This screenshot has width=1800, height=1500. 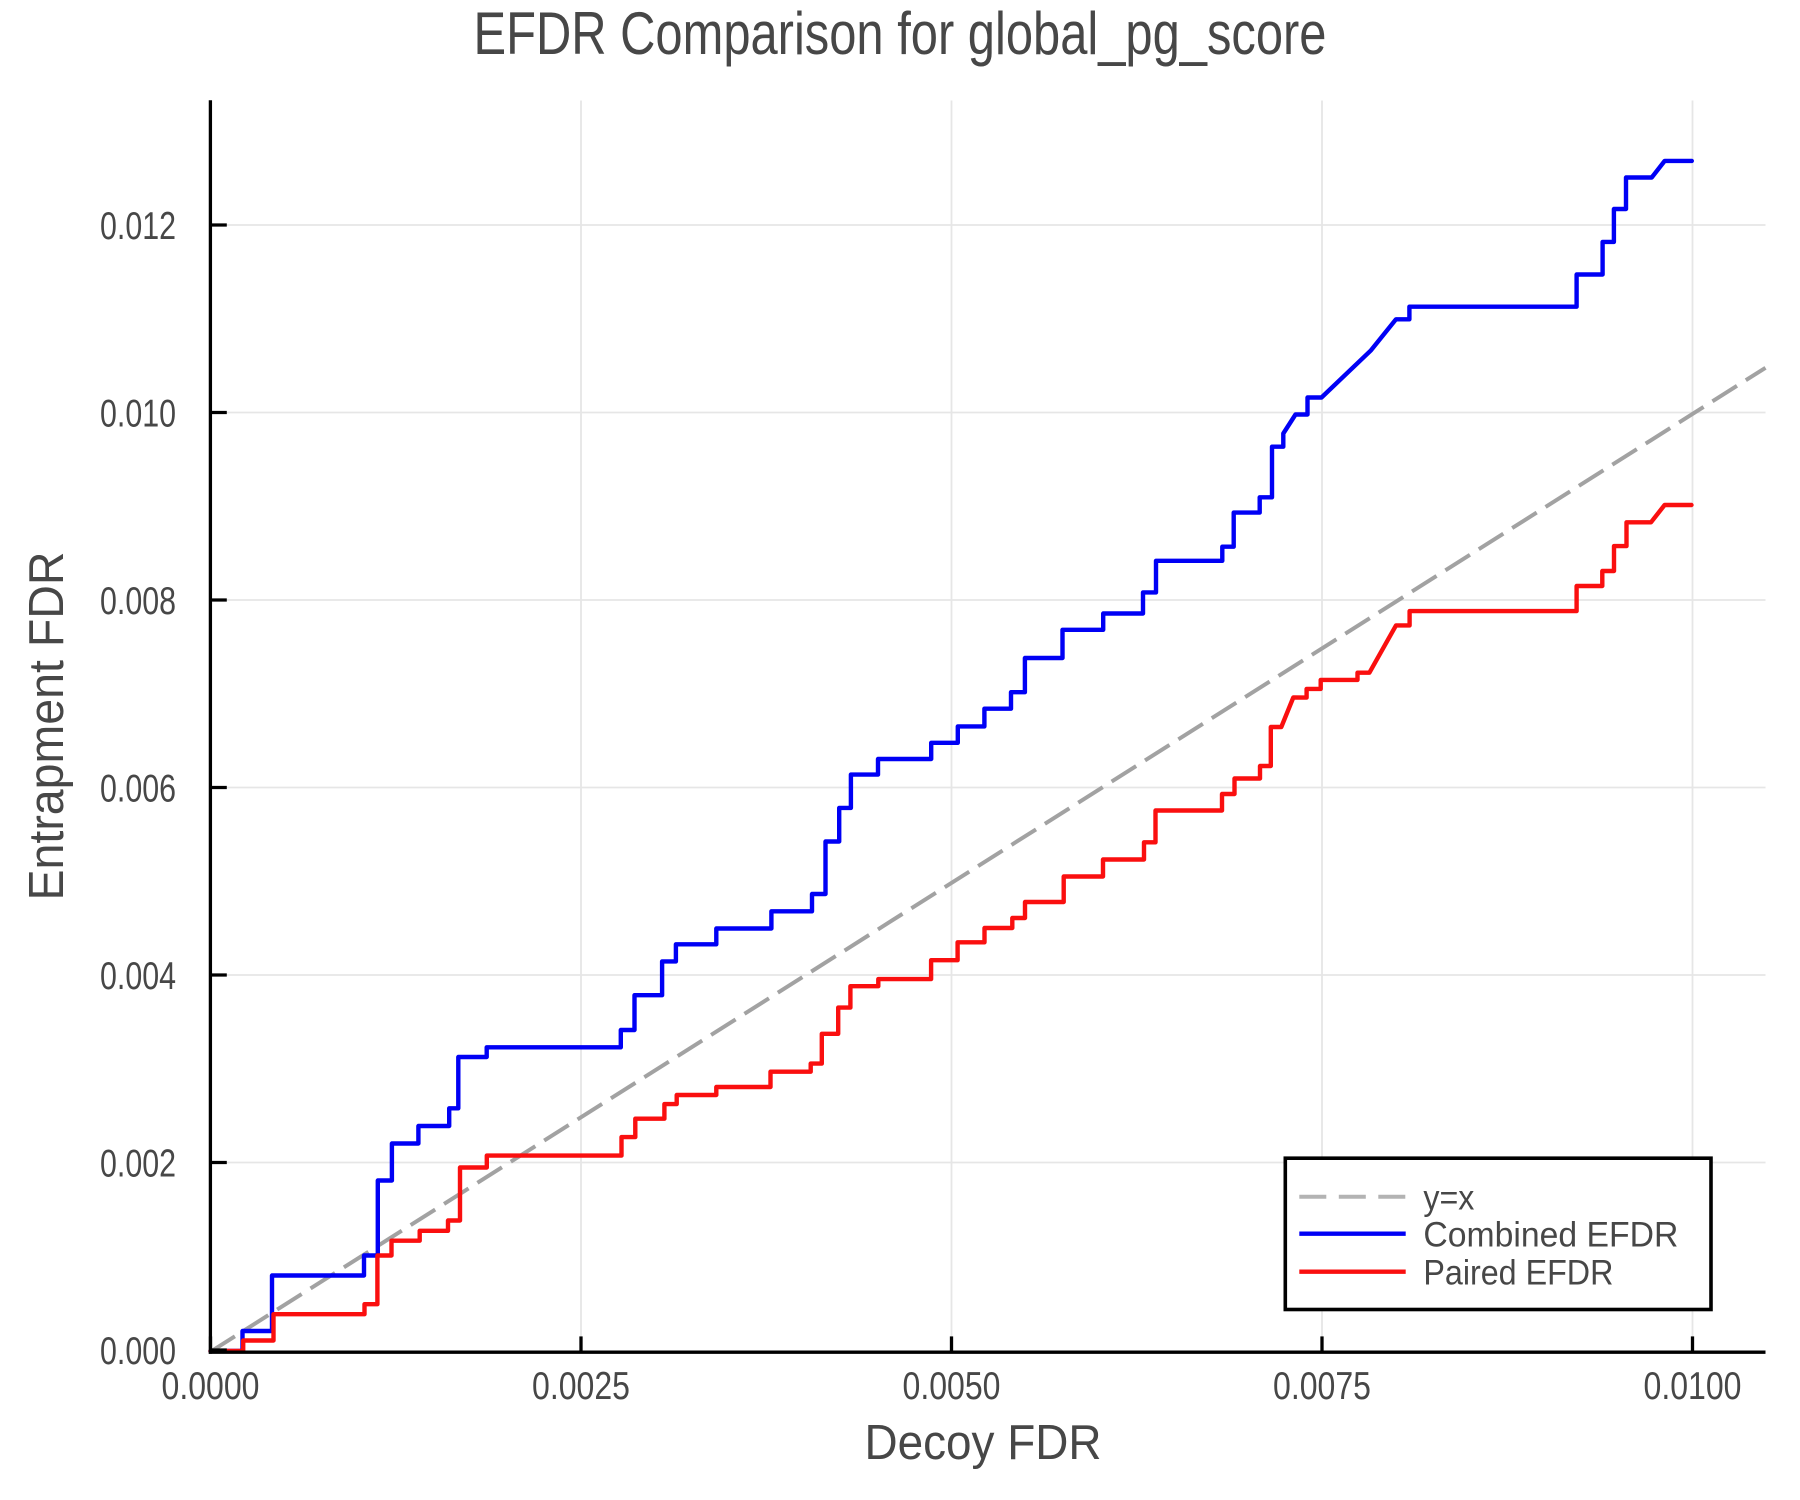 I want to click on svg-text: 0.012, so click(x=138, y=226).